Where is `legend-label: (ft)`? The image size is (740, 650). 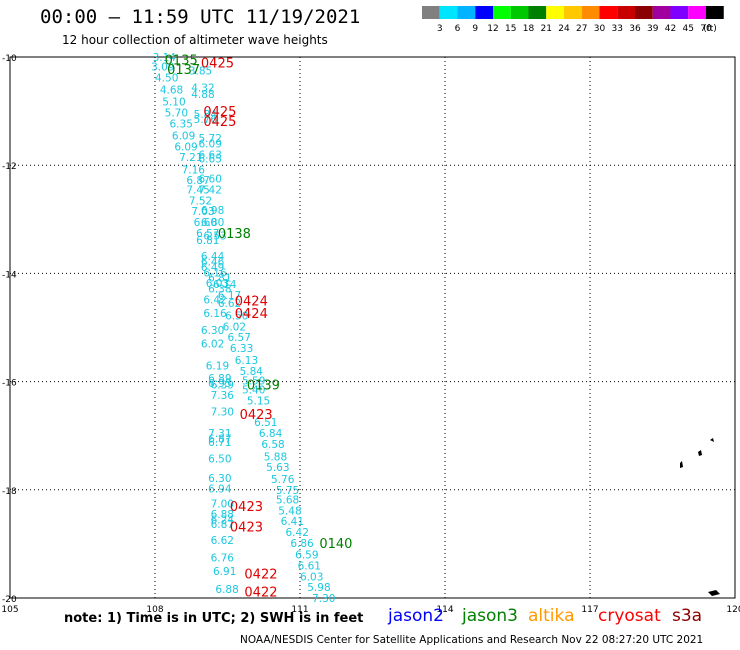
legend-label: (ft) is located at coordinates (710, 29).